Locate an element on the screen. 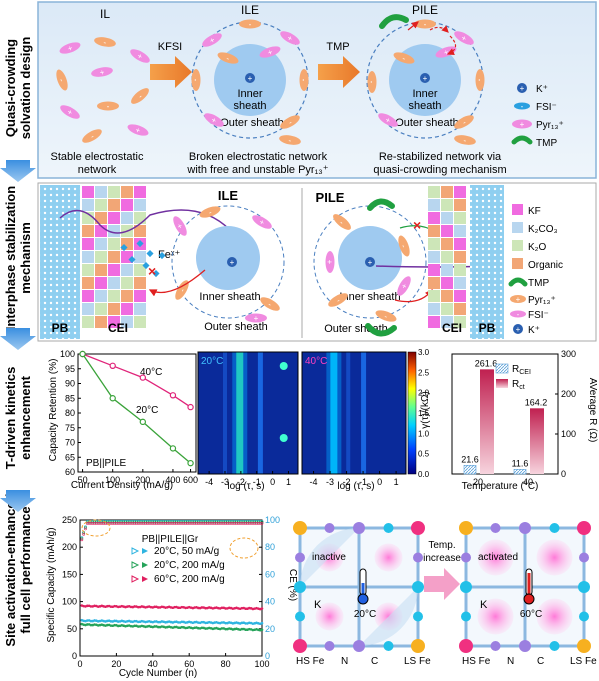  p2-ile-ion: - is located at coordinates (210, 212).